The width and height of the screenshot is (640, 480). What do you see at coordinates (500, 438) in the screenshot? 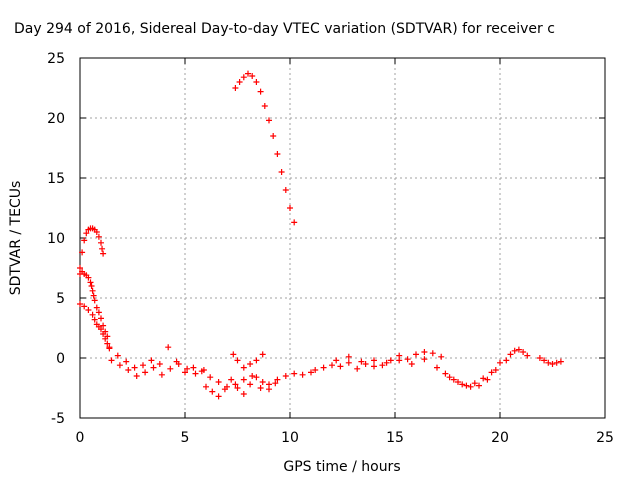
I see `x-tick-label: 20` at bounding box center [500, 438].